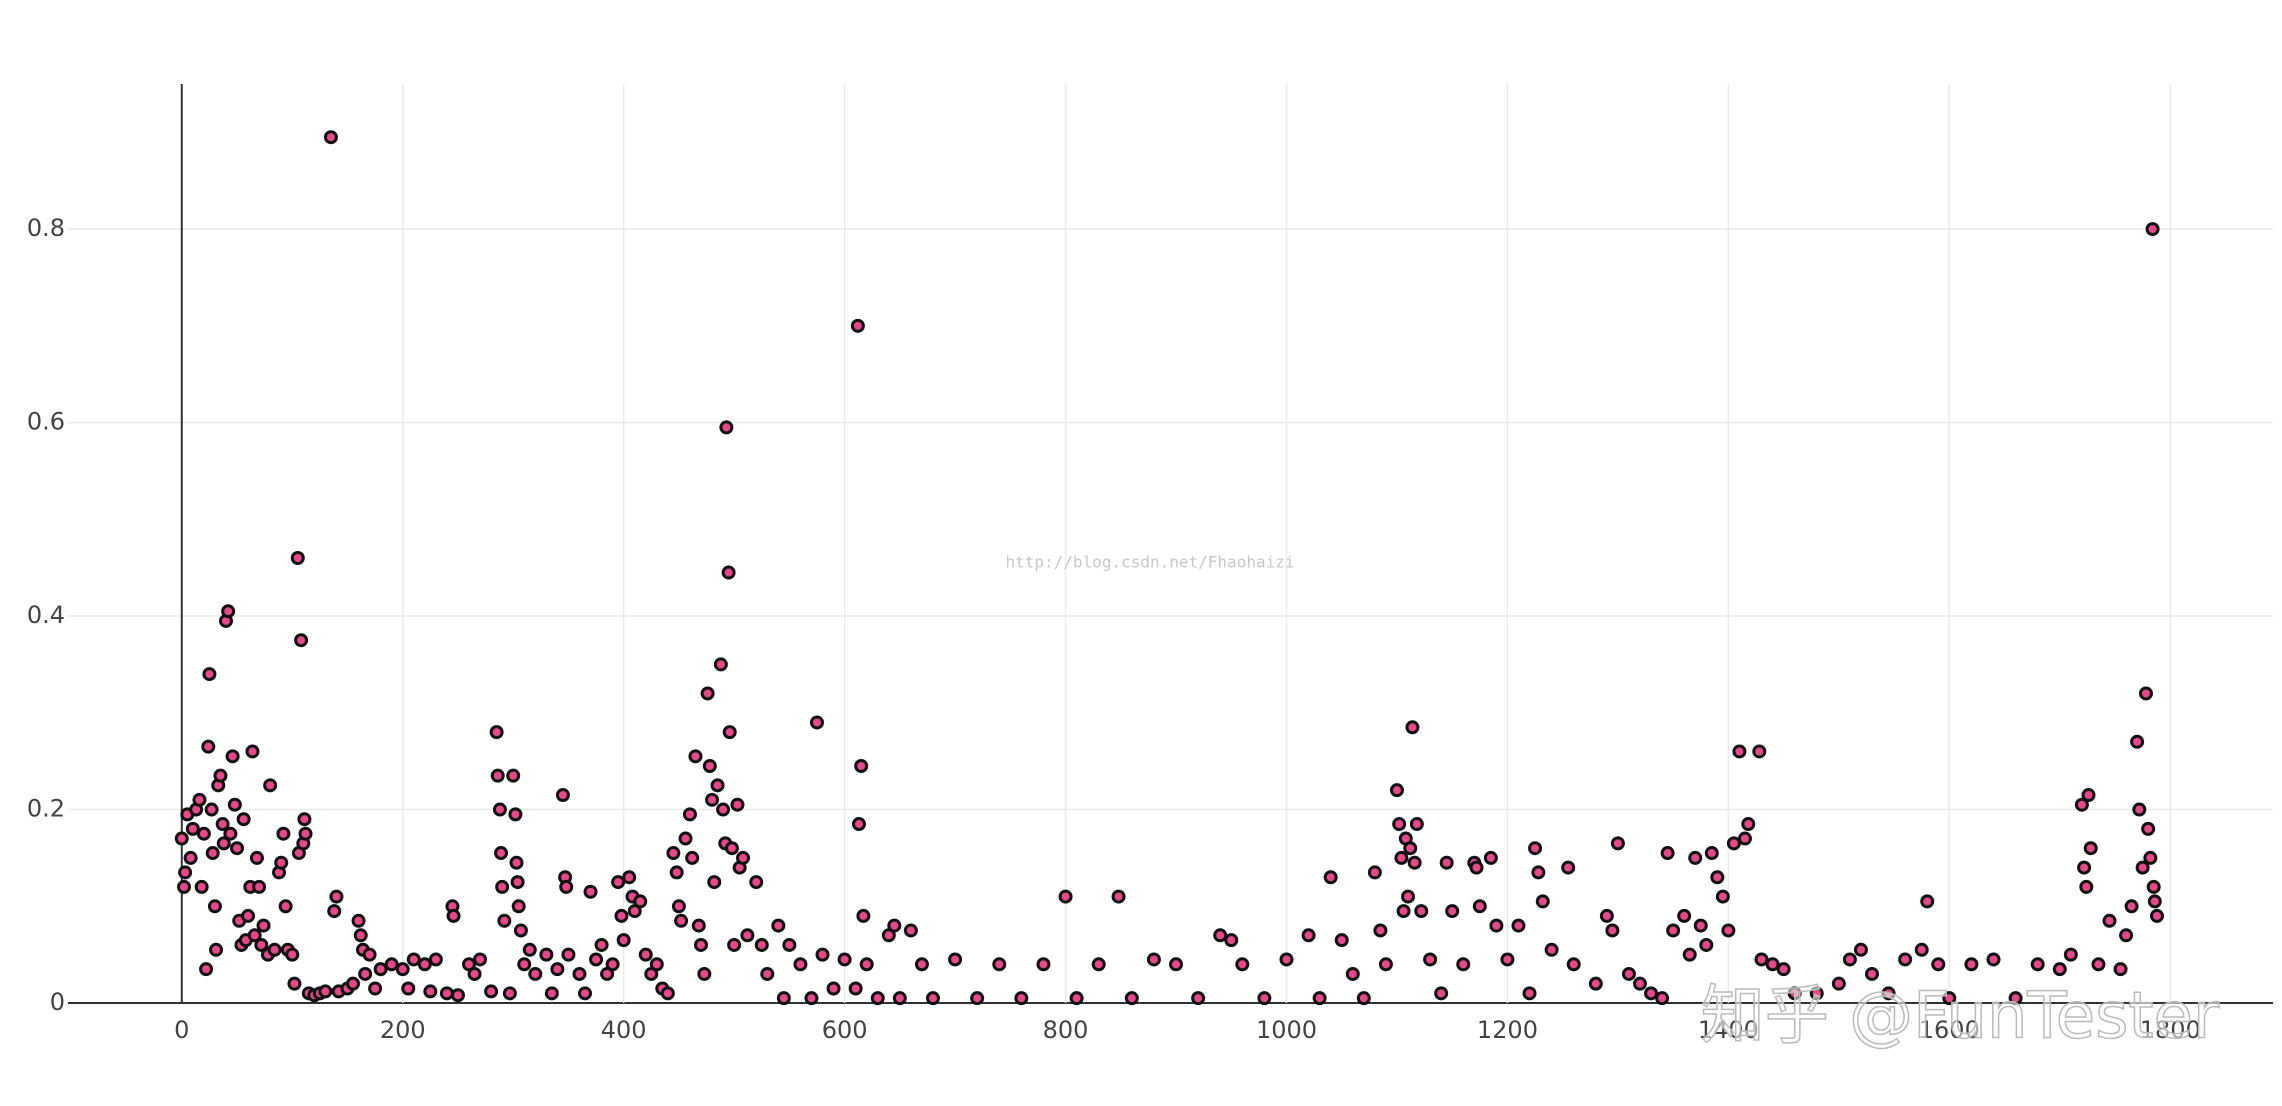 The width and height of the screenshot is (2282, 1106). What do you see at coordinates (46, 809) in the screenshot?
I see `y-tick-label: 0.2` at bounding box center [46, 809].